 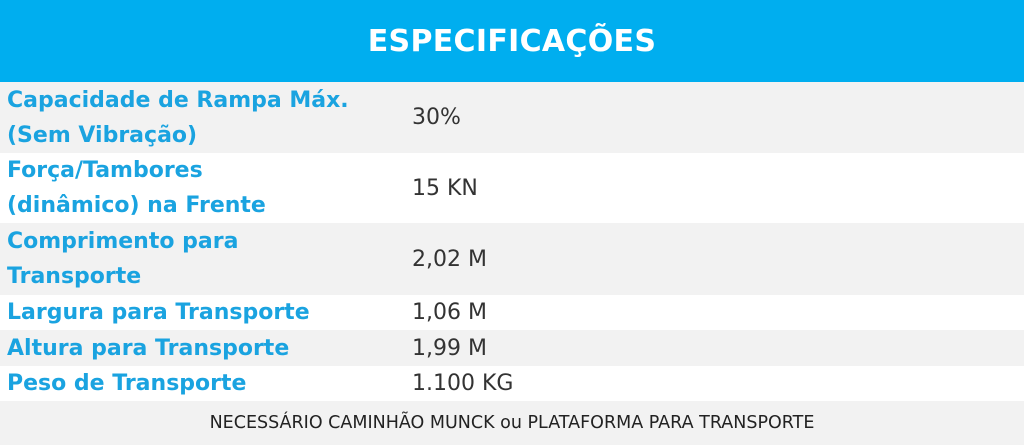 I want to click on spec-value: 1.100 KG, so click(x=463, y=383).